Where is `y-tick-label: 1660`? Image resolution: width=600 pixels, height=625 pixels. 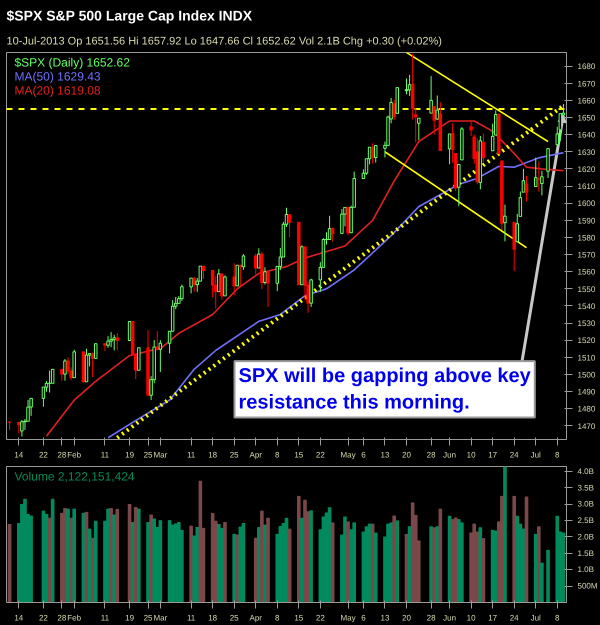
y-tick-label: 1660 is located at coordinates (587, 101).